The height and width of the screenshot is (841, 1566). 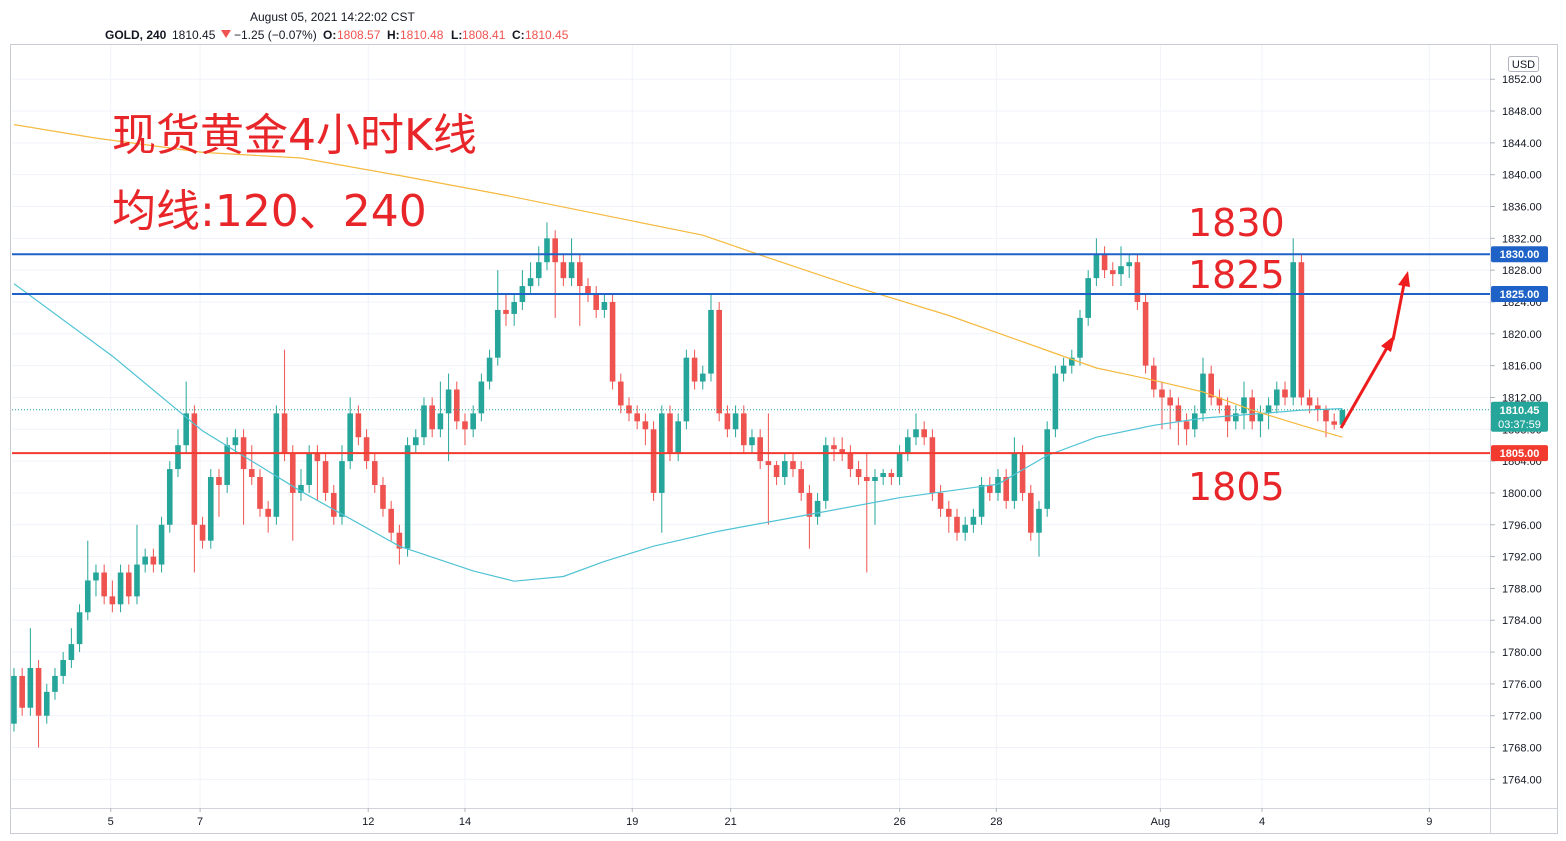 I want to click on y-tick-label: 1776.00, so click(x=1522, y=685).